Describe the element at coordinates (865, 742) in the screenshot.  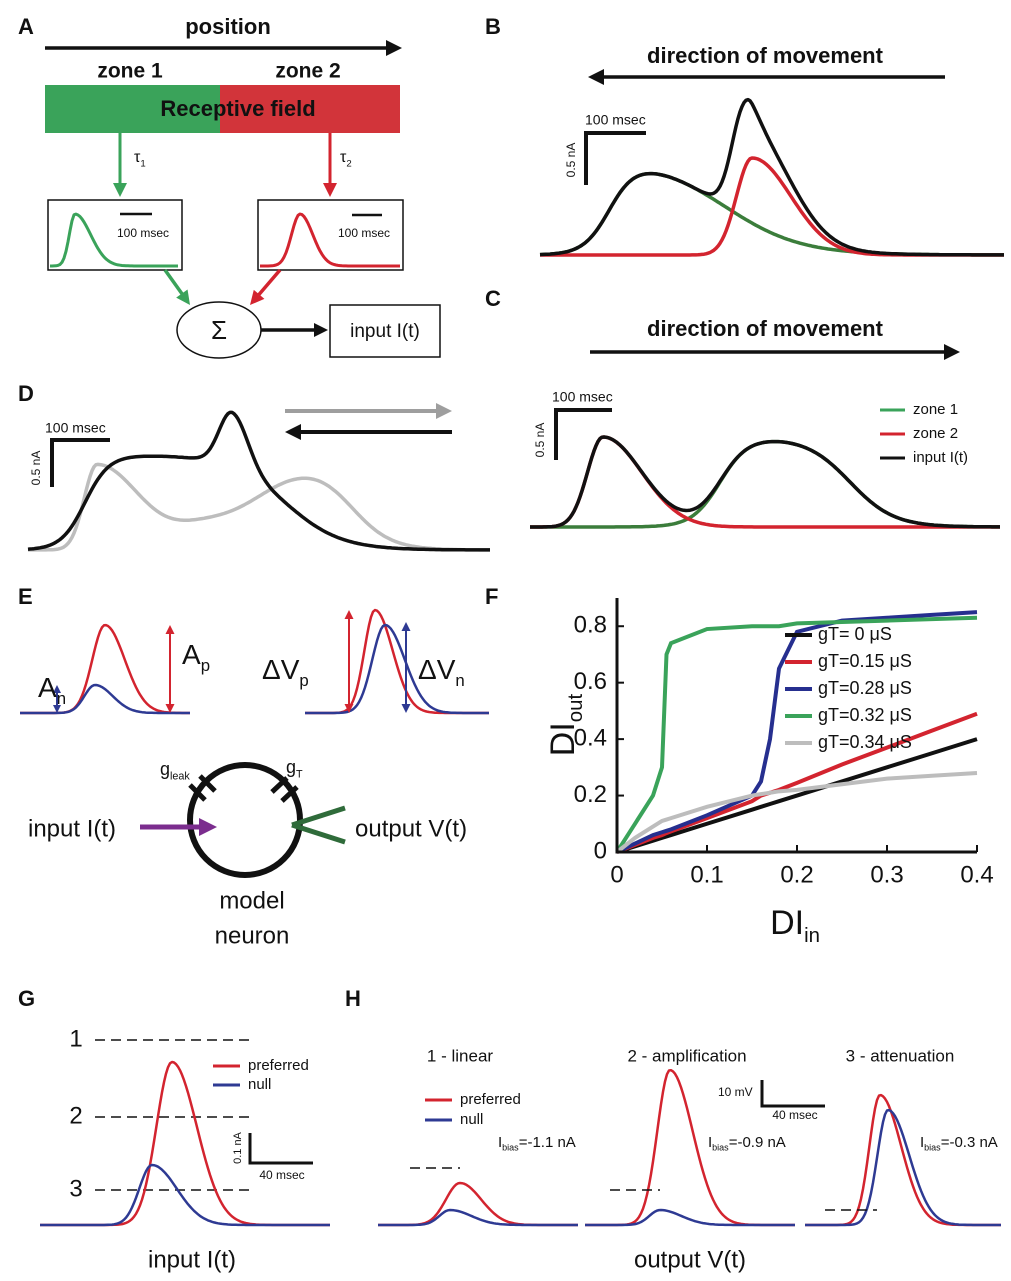
I see `legend-label: gT=0.34 μS` at that location.